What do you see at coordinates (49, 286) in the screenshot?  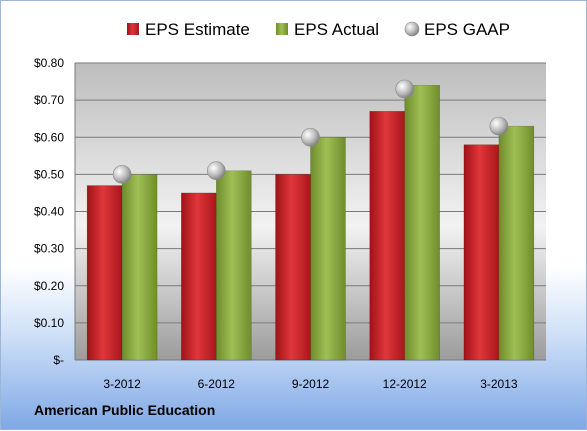 I see `y-tick-label: $0.20` at bounding box center [49, 286].